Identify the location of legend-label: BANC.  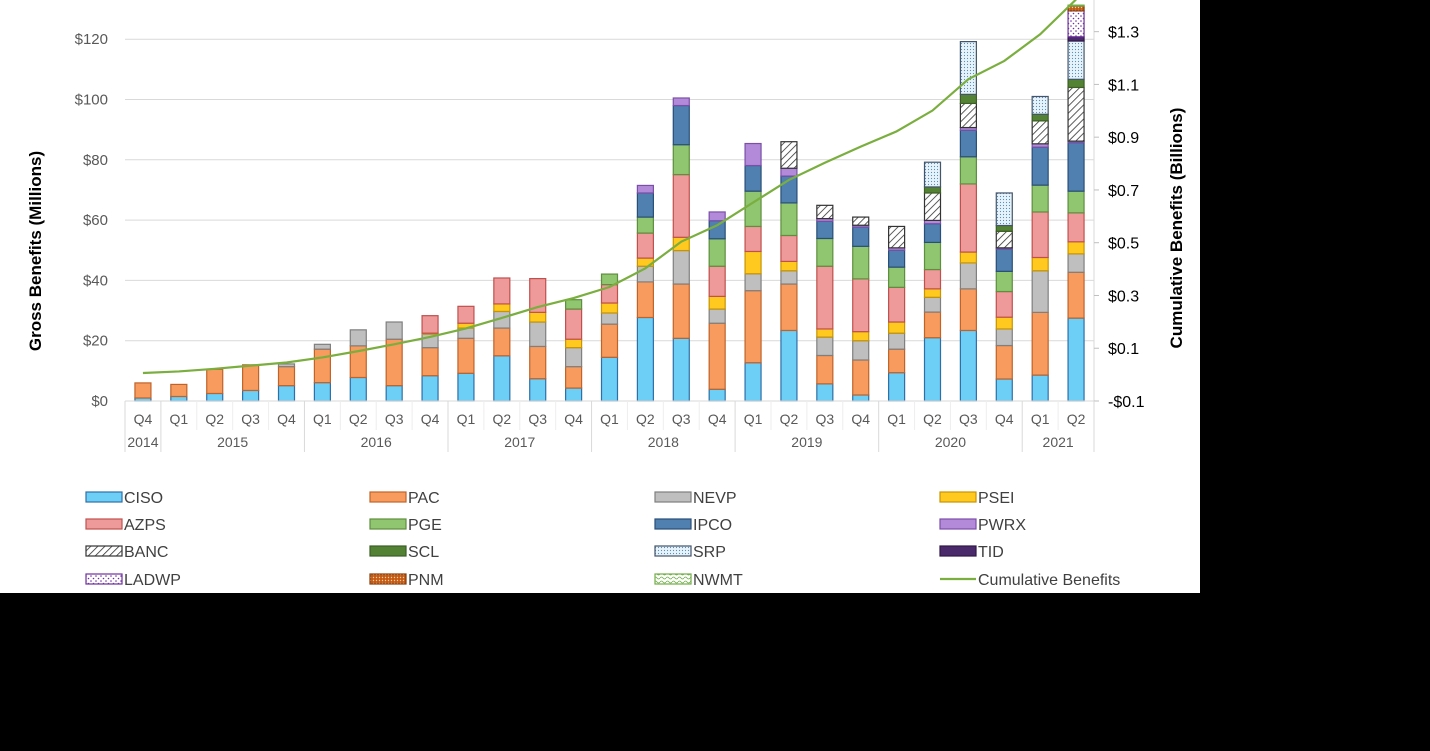
(146, 552).